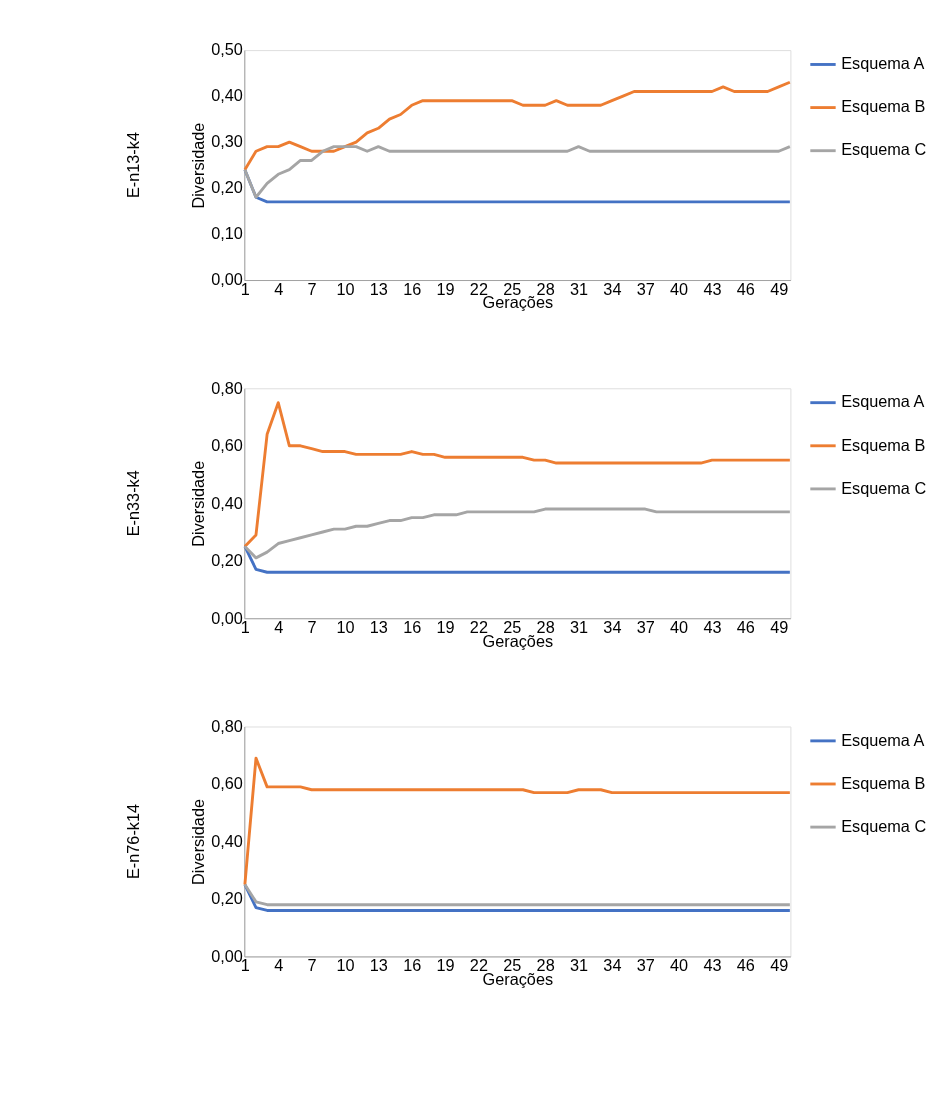 This screenshot has height=1104, width=937. What do you see at coordinates (132, 841) in the screenshot?
I see `text: E-n76-k14` at bounding box center [132, 841].